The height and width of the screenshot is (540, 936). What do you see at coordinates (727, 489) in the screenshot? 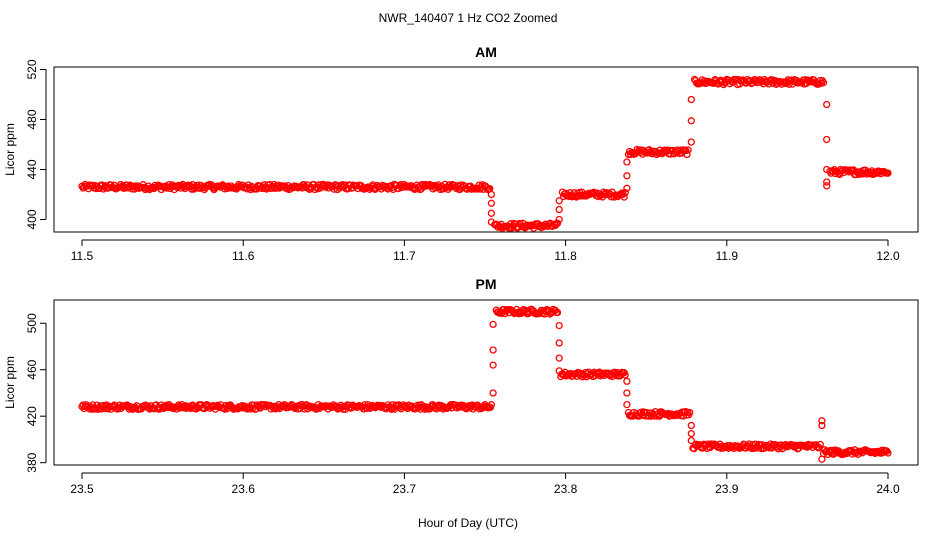
I see `x-tick-label: 23.9` at bounding box center [727, 489].